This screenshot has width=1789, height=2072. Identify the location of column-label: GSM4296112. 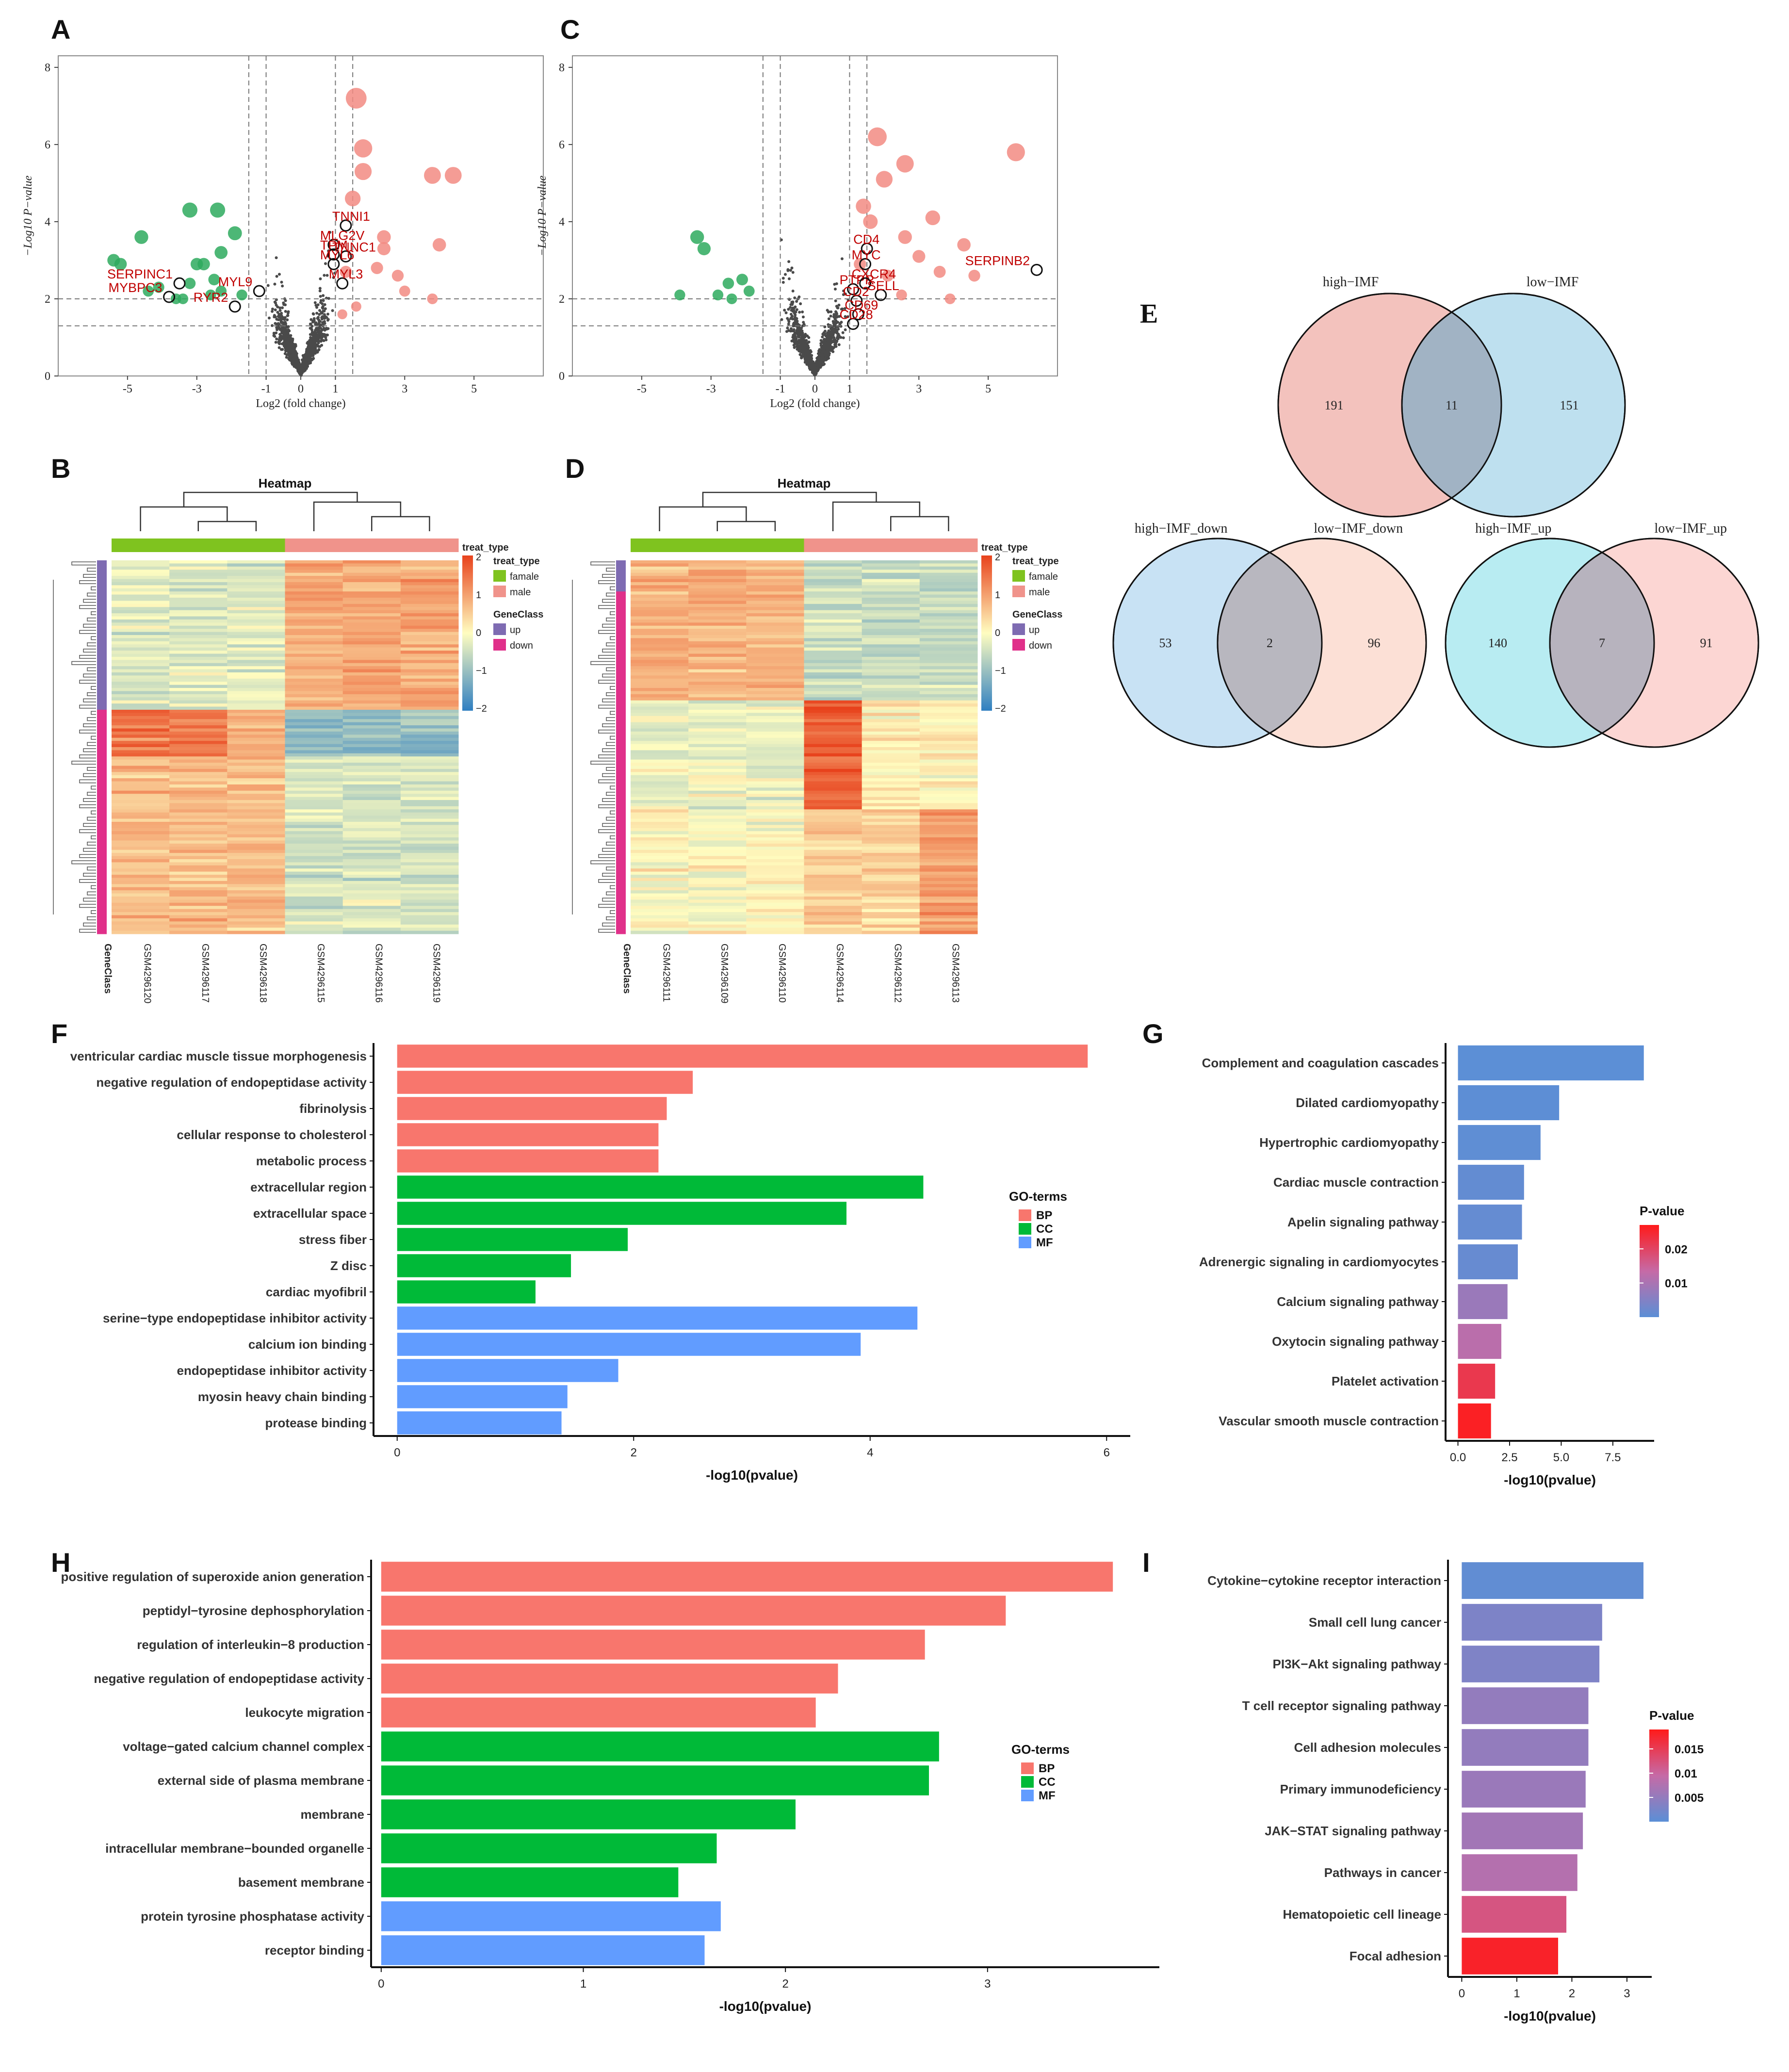
(898, 973).